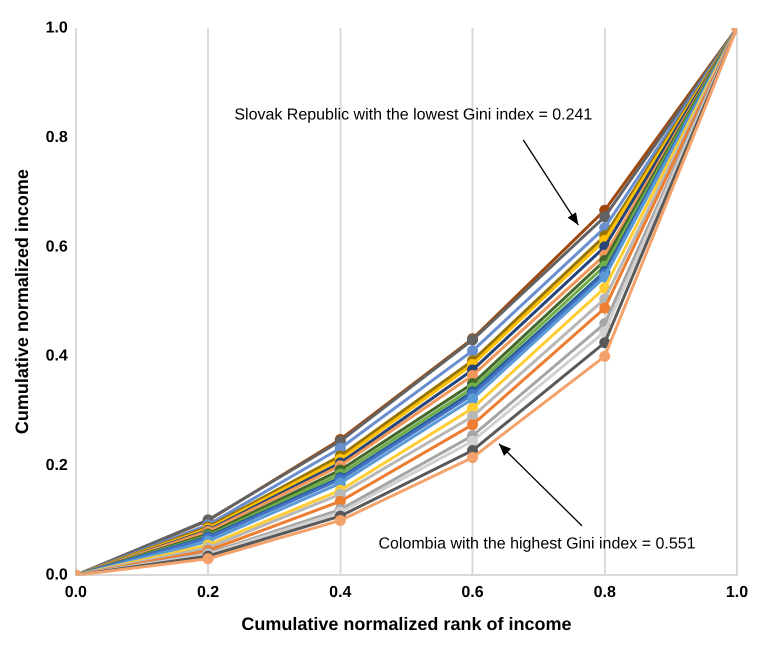  I want to click on x-tick-label: 0.0, so click(76, 593).